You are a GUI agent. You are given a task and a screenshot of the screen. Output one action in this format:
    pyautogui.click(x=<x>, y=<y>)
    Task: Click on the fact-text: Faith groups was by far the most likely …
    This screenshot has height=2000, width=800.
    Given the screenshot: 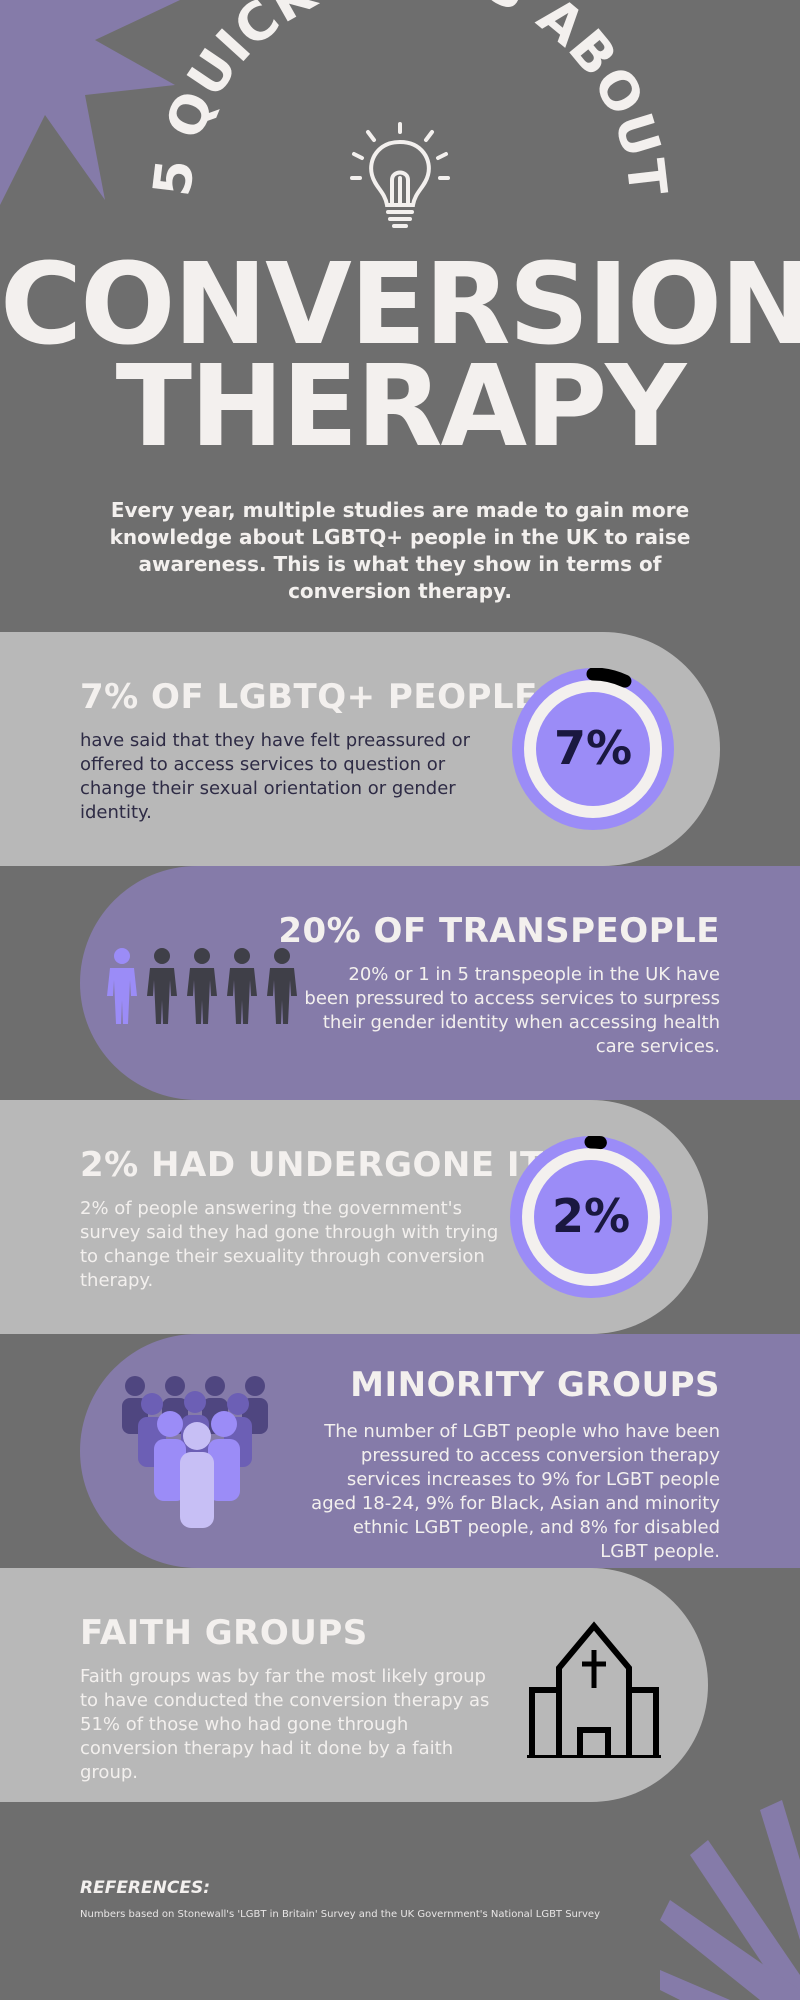 What is the action you would take?
    pyautogui.click(x=285, y=1724)
    